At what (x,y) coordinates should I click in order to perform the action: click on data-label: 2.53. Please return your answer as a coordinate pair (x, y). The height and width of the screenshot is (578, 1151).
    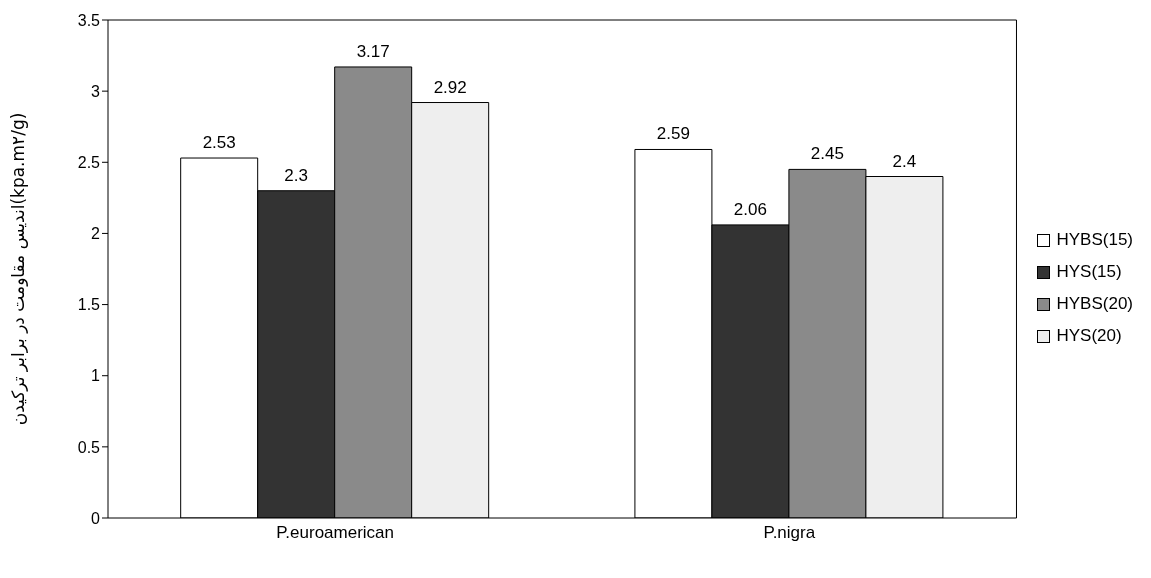
    Looking at the image, I should click on (219, 143).